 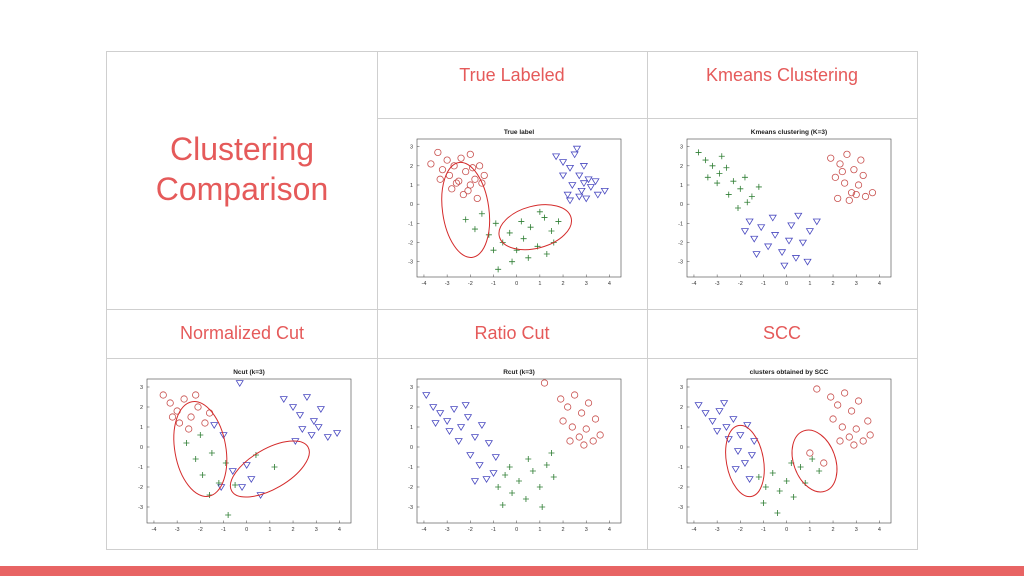 What do you see at coordinates (586, 530) in the screenshot?
I see `x-tick-label: 3` at bounding box center [586, 530].